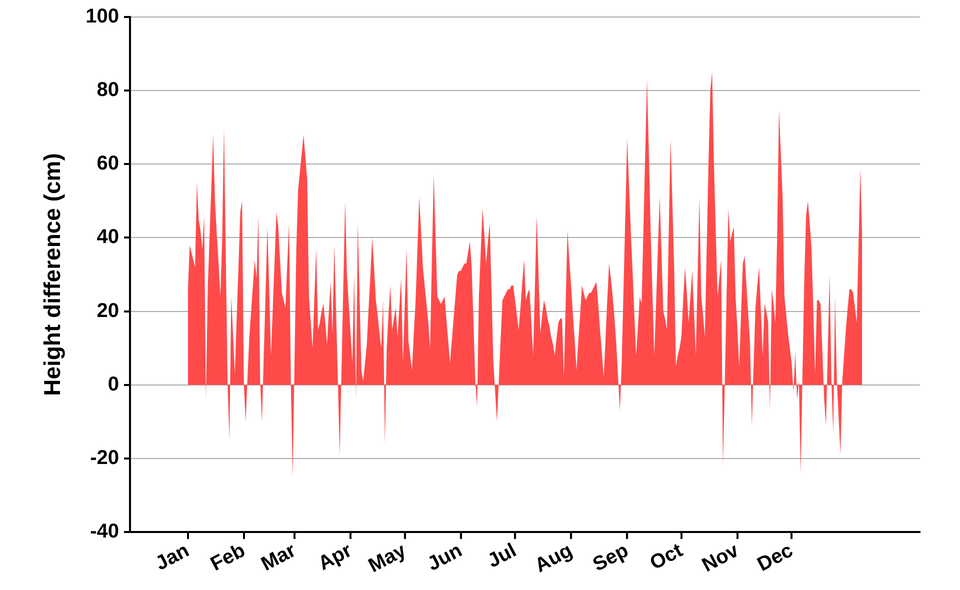  What do you see at coordinates (279, 557) in the screenshot?
I see `x-tick-label: Mar` at bounding box center [279, 557].